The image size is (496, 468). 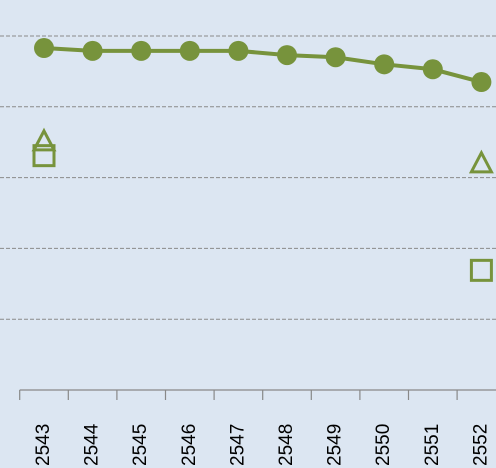 What do you see at coordinates (262, 65) in the screenshot?
I see `line` at bounding box center [262, 65].